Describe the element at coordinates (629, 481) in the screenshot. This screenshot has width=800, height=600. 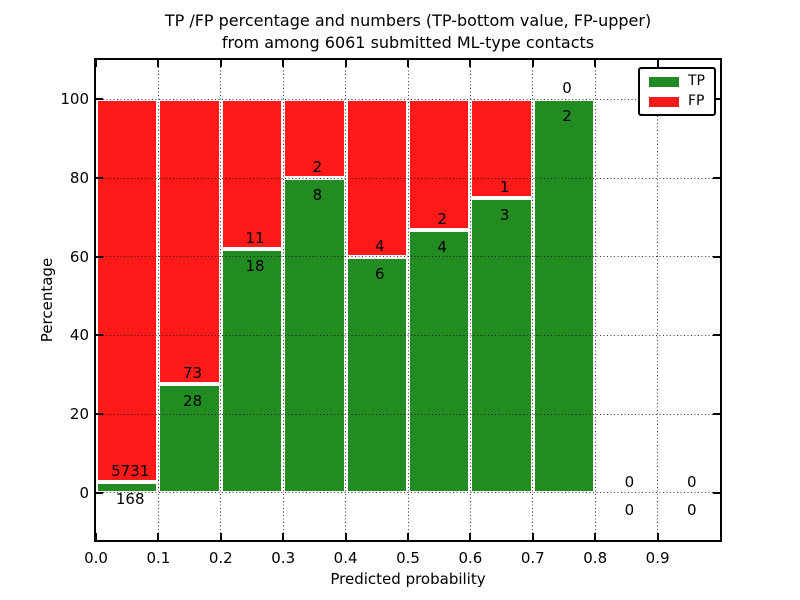
I see `value-label-fp-8: 0` at that location.